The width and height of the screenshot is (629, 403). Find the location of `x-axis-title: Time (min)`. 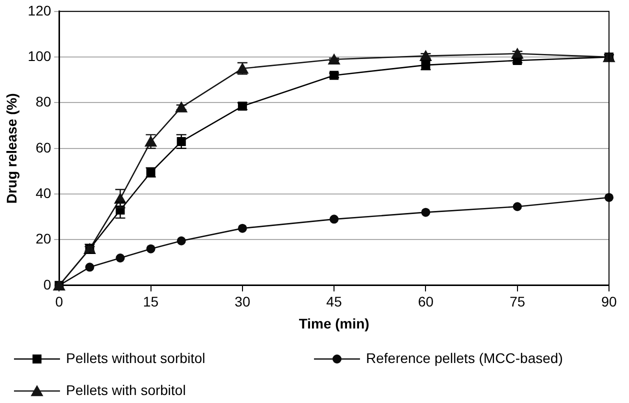

x-axis-title: Time (min) is located at coordinates (334, 323).